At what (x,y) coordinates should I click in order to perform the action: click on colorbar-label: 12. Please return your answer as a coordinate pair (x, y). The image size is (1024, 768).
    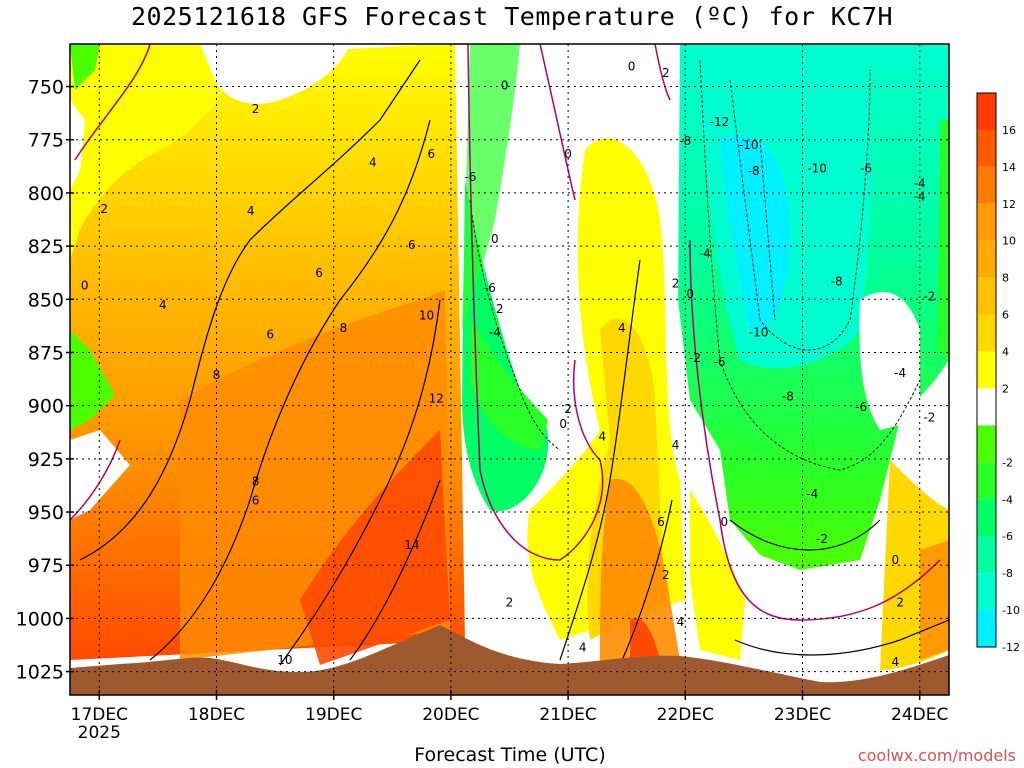
    Looking at the image, I should click on (1009, 204).